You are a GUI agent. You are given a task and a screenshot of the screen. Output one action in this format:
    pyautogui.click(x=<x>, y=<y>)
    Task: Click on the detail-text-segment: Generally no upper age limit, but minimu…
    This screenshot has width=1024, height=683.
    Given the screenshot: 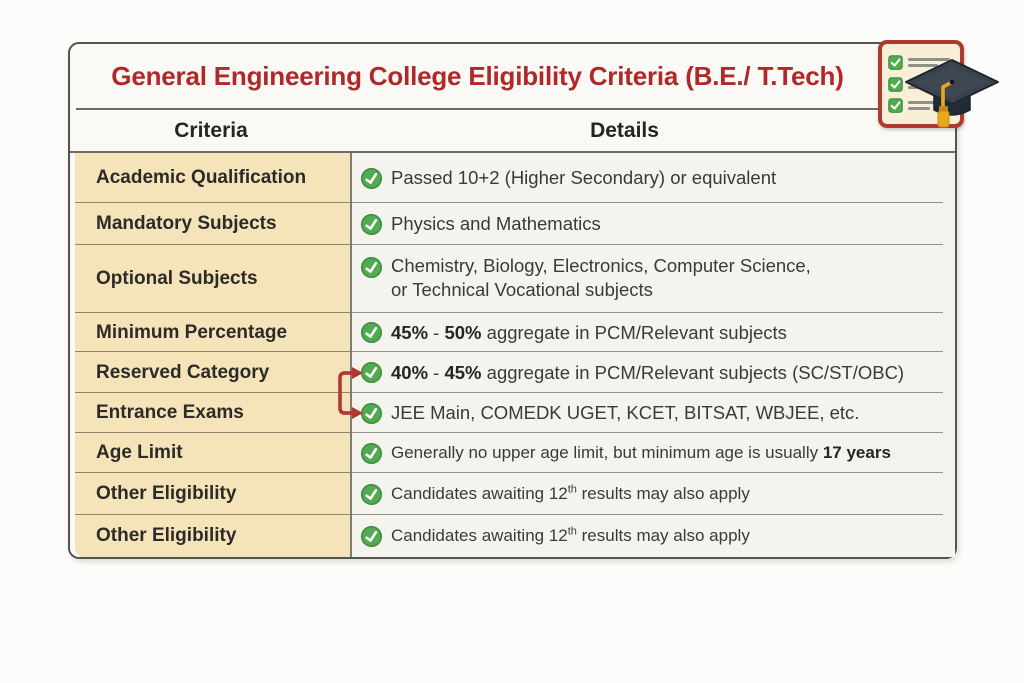 What is the action you would take?
    pyautogui.click(x=607, y=452)
    